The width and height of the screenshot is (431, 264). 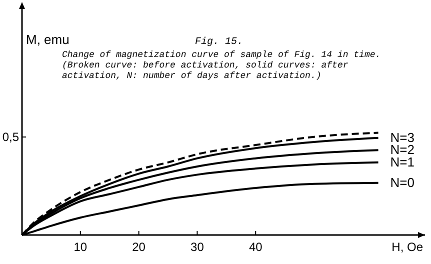 What do you see at coordinates (139, 247) in the screenshot?
I see `x-tick-label: 20` at bounding box center [139, 247].